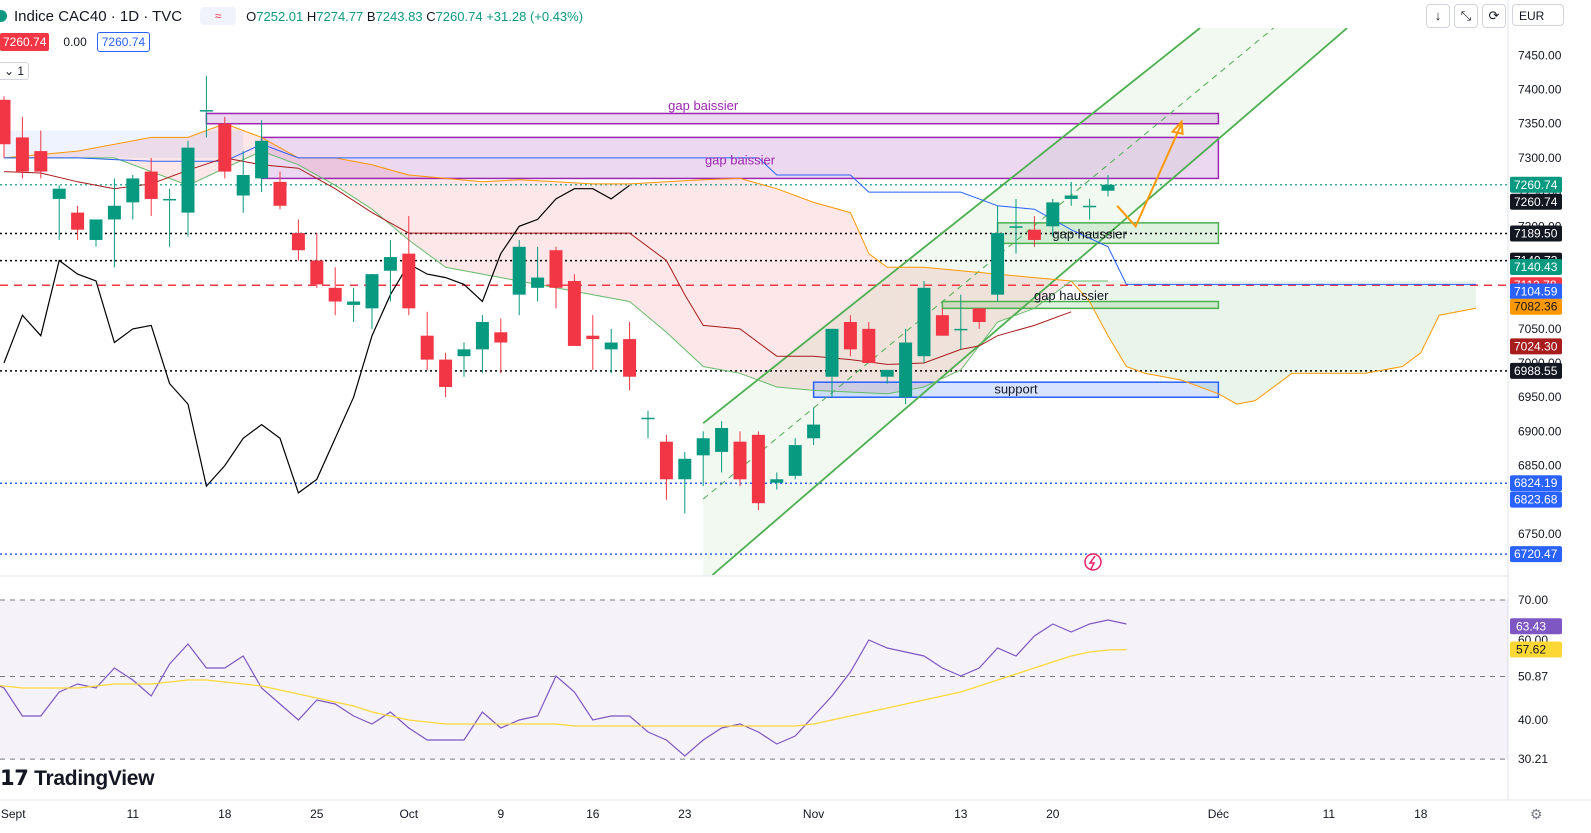  Describe the element at coordinates (1536, 554) in the screenshot. I see `price-label-12: 6720.47` at that location.